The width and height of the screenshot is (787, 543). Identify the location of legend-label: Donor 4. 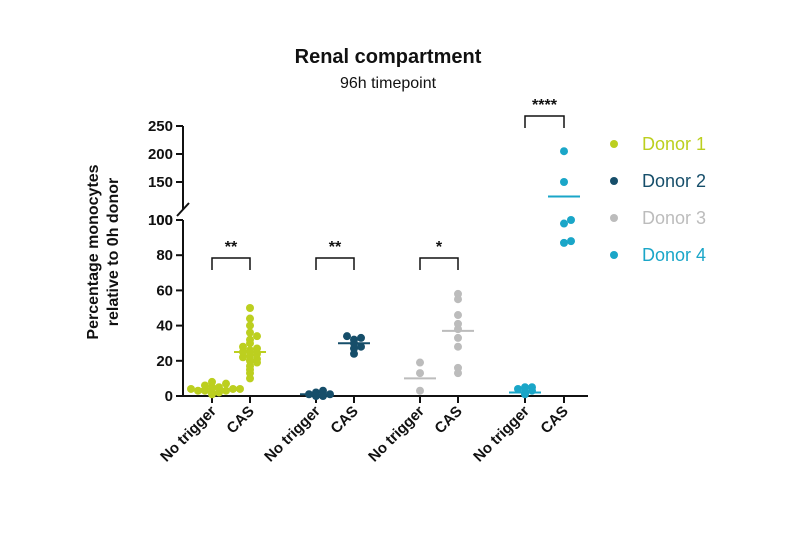
(674, 255).